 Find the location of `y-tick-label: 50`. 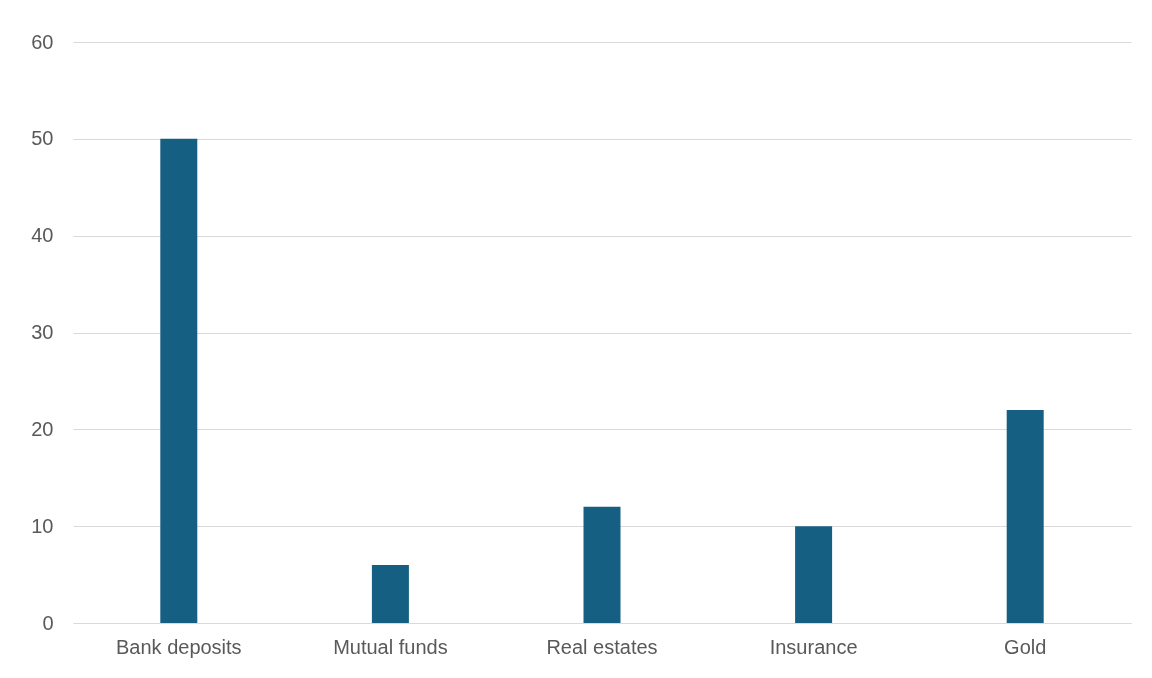

y-tick-label: 50 is located at coordinates (42, 138).